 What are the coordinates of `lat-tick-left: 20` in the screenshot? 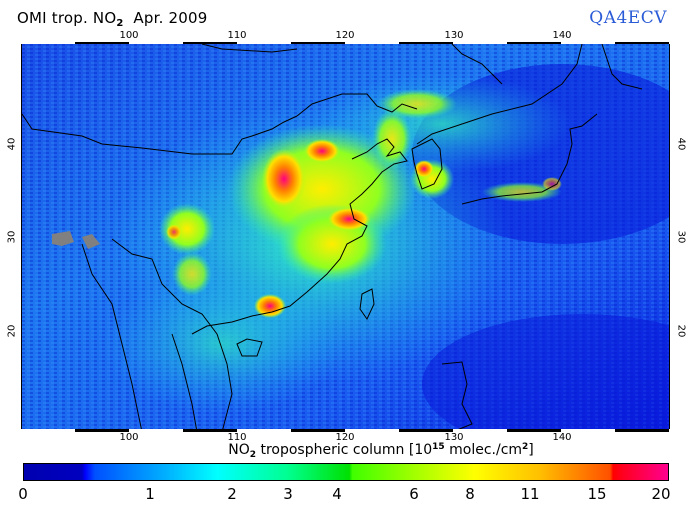 It's located at (12, 331).